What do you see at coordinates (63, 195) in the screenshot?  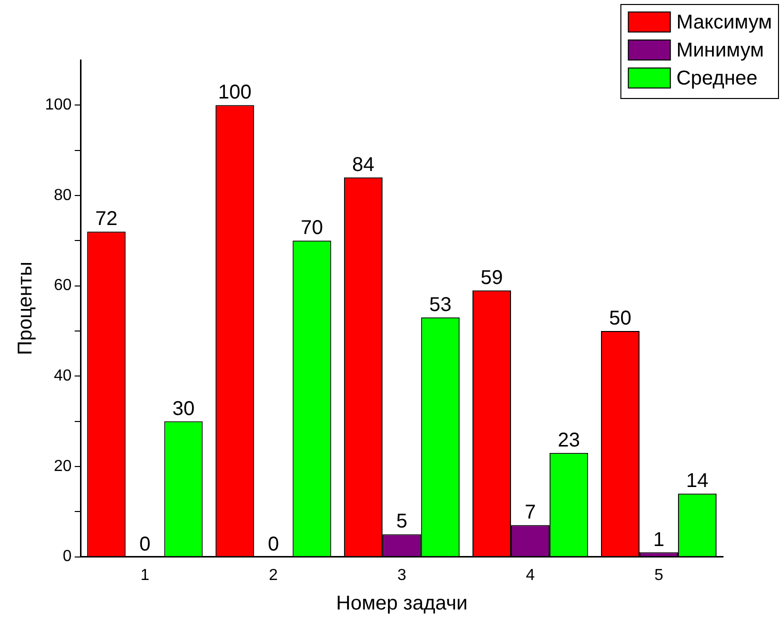 I see `y-tick-label: 80` at bounding box center [63, 195].